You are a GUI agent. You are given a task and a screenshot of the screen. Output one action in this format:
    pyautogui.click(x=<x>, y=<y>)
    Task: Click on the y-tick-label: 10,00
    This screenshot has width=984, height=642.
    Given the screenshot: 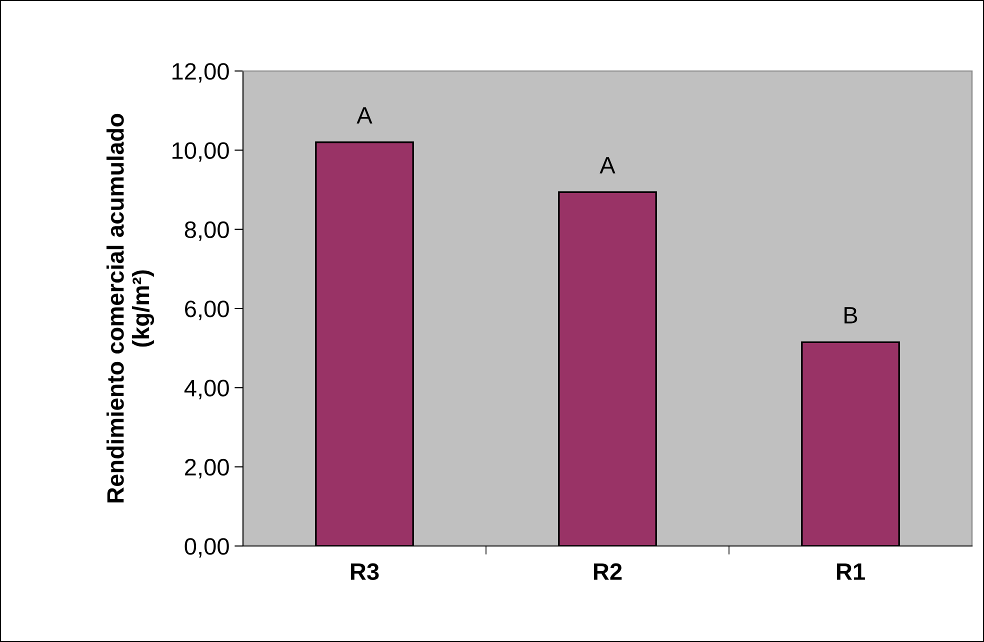 What is the action you would take?
    pyautogui.click(x=200, y=152)
    